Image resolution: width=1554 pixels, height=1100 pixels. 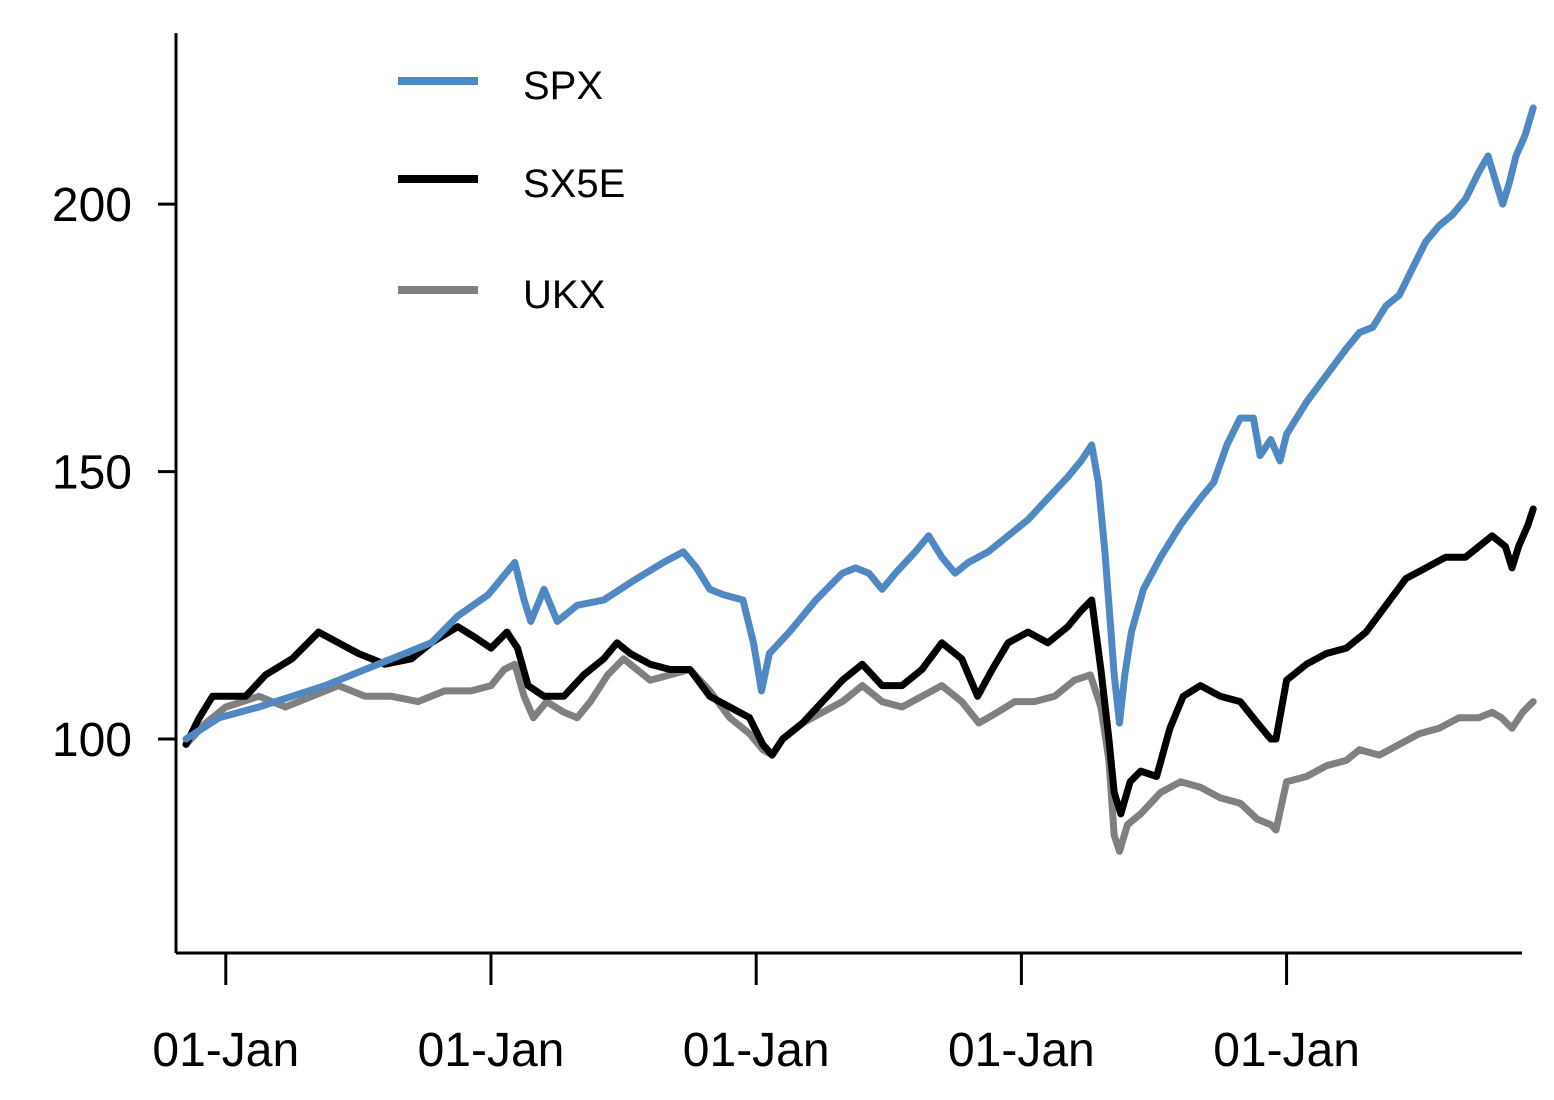 I want to click on y-tick-label: 150, so click(x=92, y=473).